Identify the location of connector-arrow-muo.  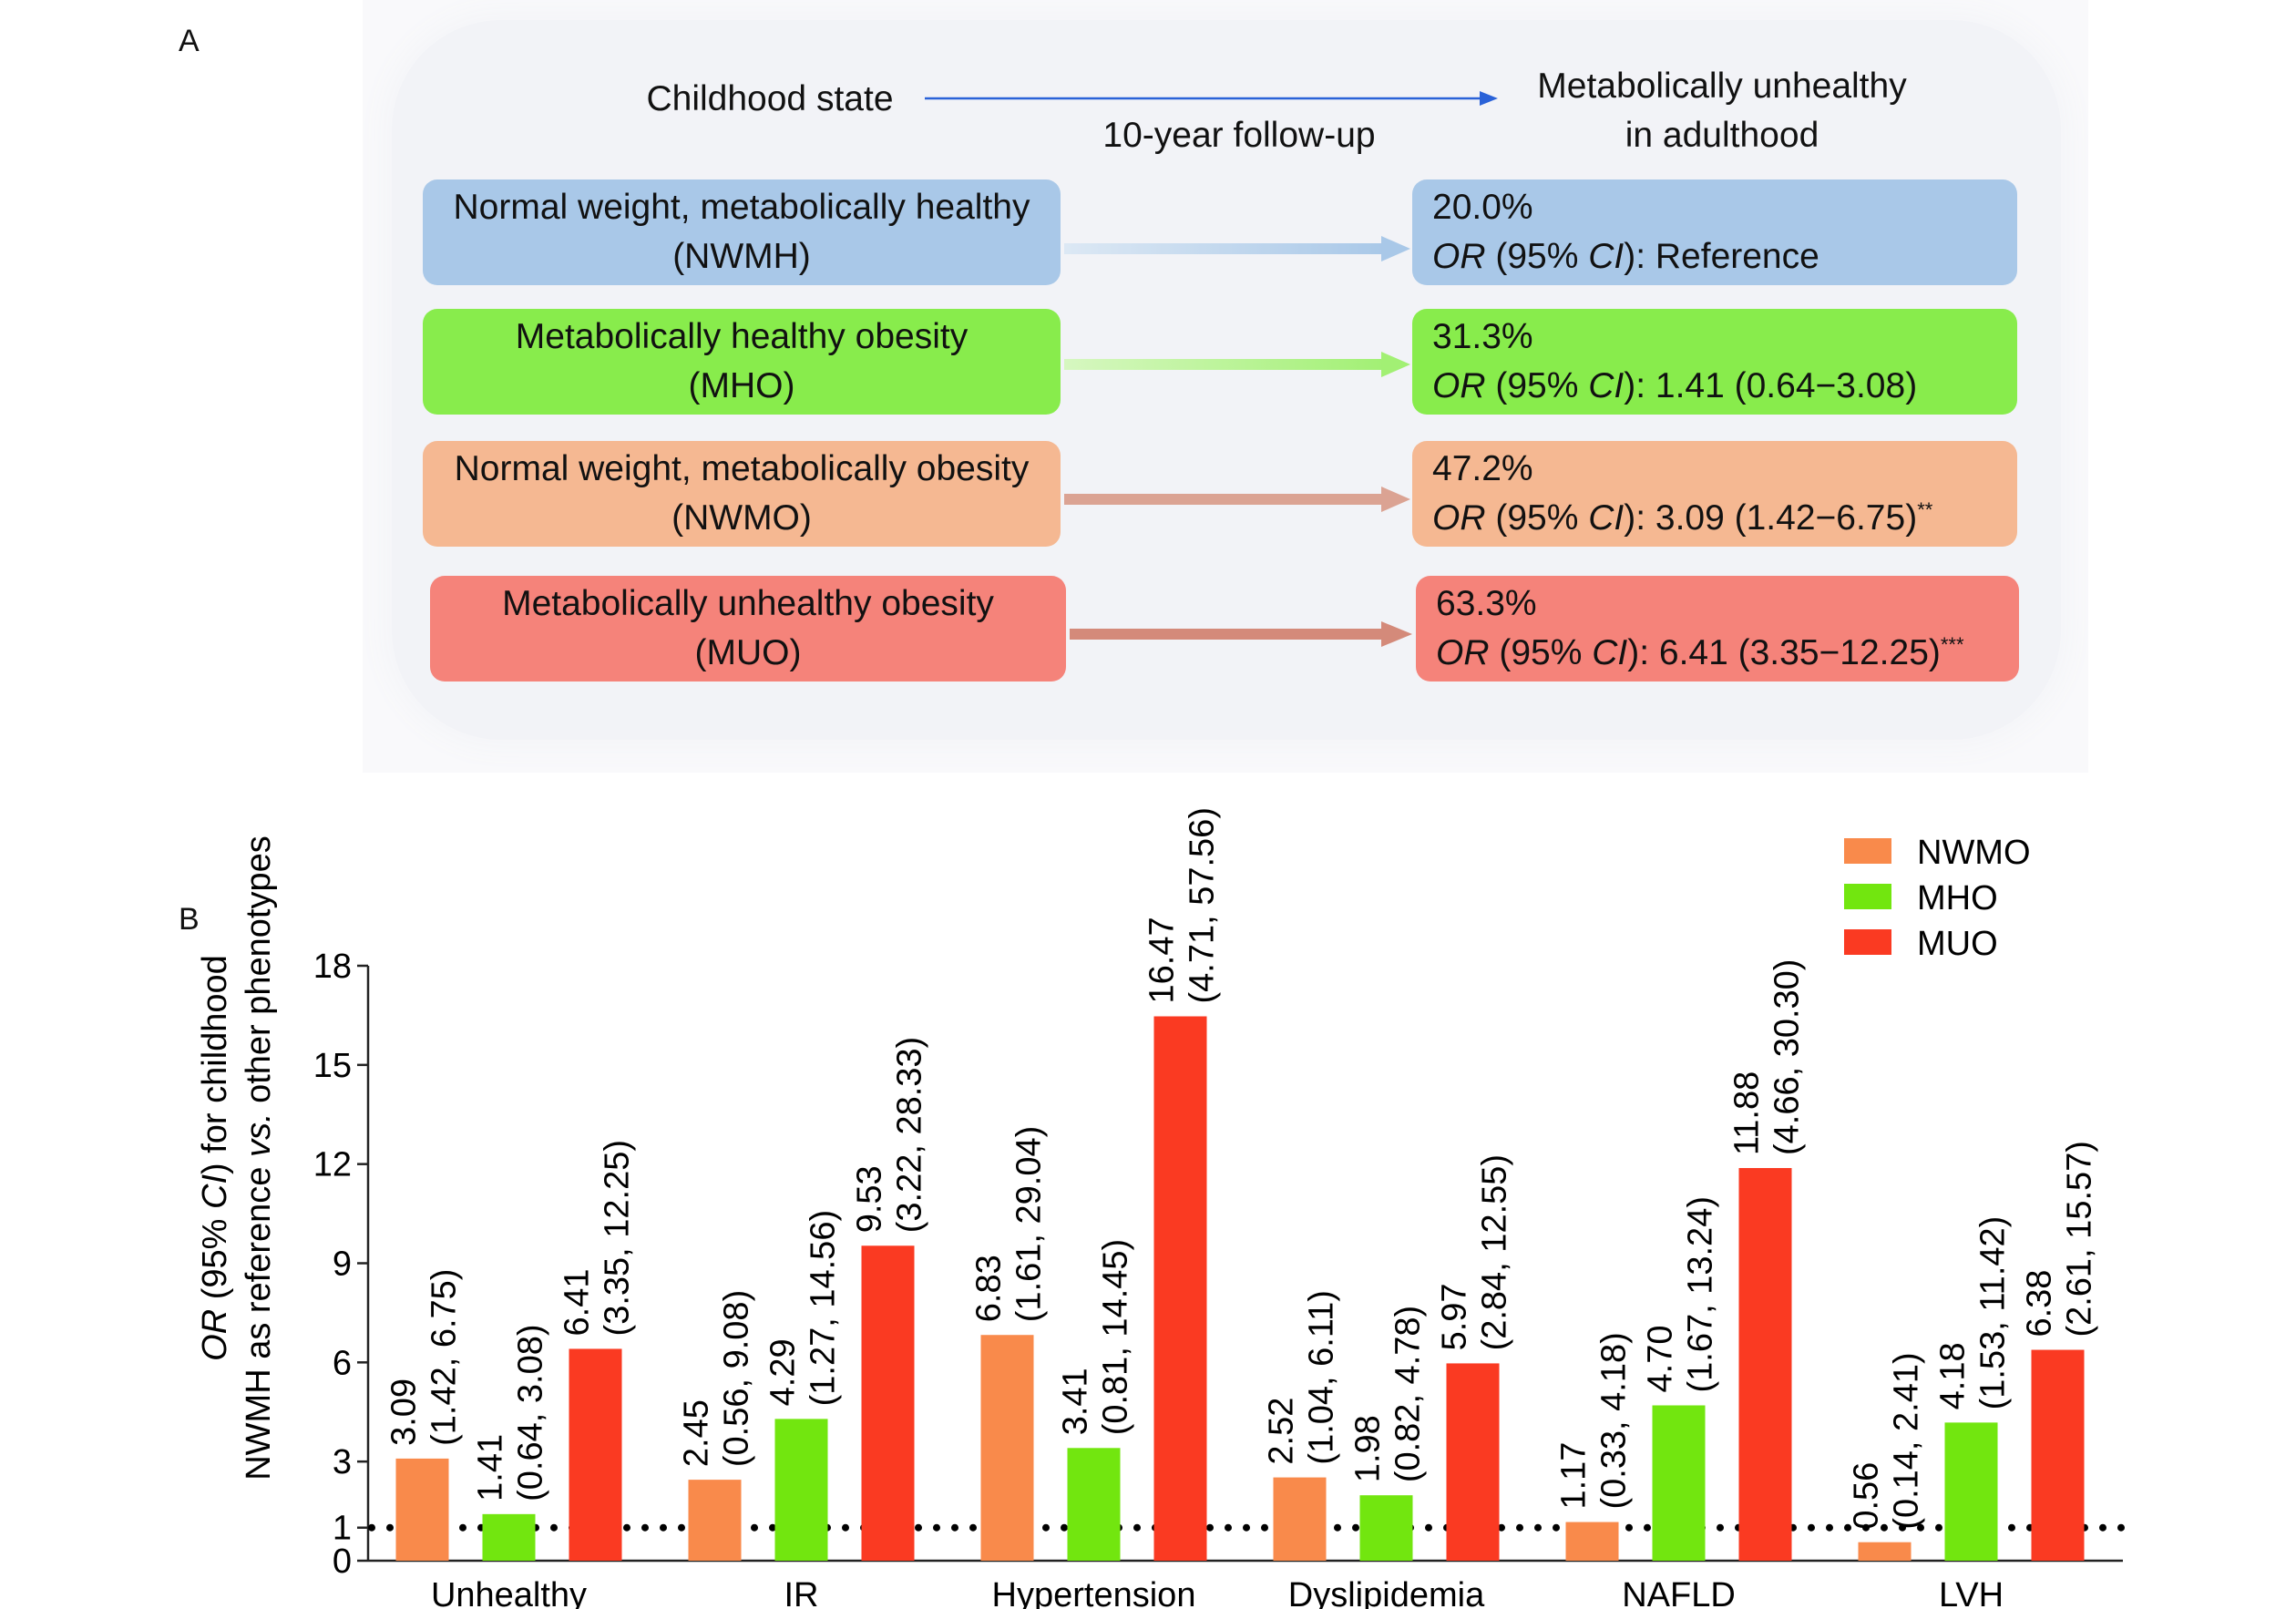
(1241, 634).